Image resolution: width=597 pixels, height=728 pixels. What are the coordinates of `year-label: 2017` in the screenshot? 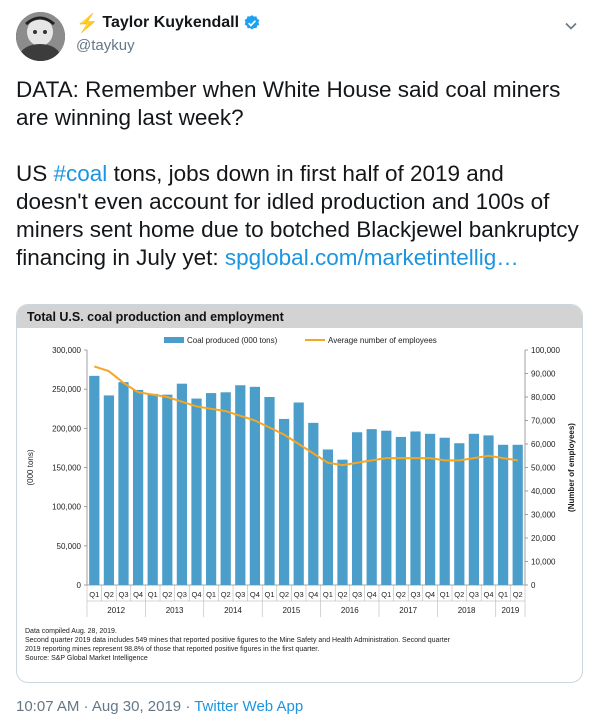 It's located at (408, 610).